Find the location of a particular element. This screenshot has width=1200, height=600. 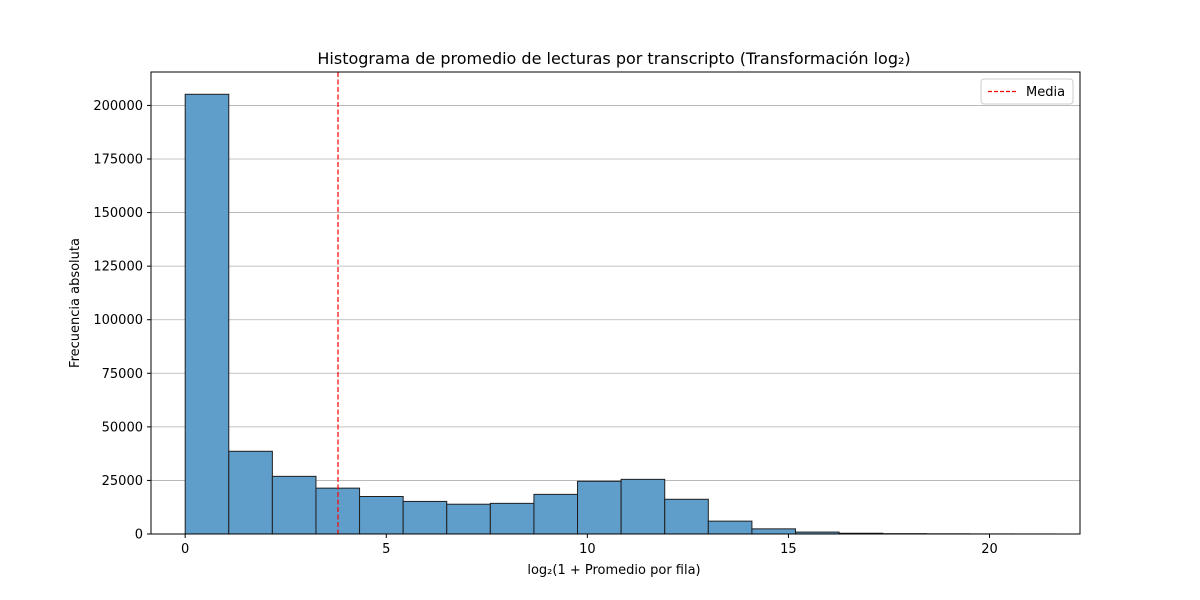

x-tick-label: 15 is located at coordinates (788, 549).